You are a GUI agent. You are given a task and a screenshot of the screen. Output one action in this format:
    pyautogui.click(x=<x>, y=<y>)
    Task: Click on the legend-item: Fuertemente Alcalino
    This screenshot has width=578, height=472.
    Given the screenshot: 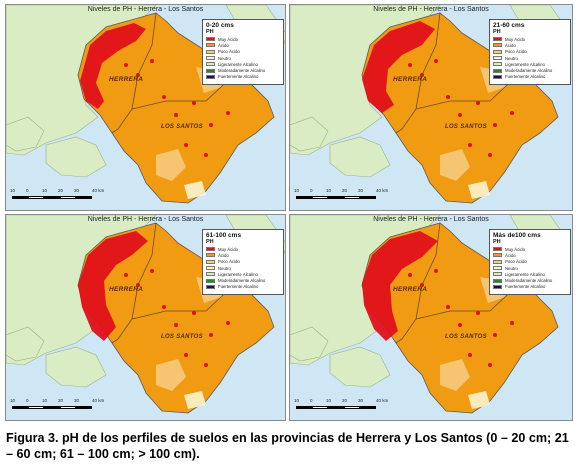 What is the action you would take?
    pyautogui.click(x=530, y=287)
    